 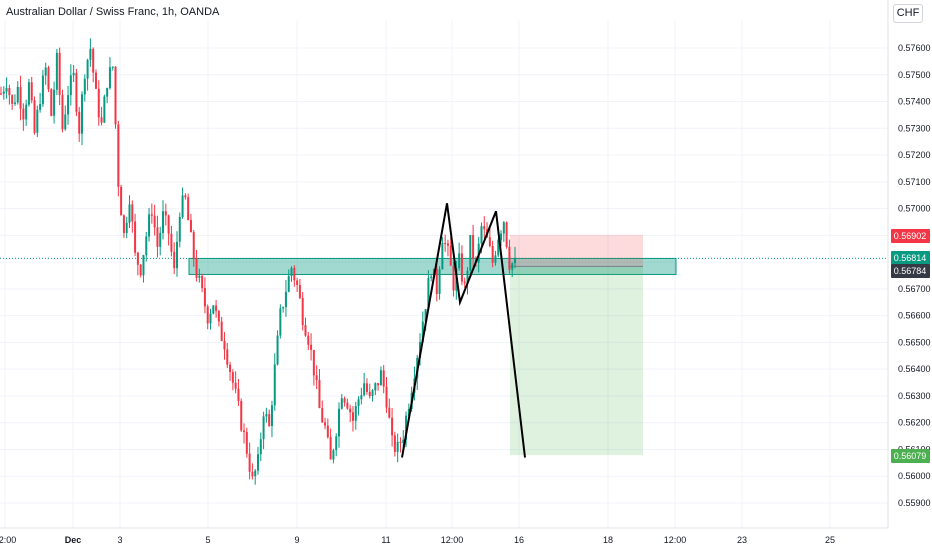 What do you see at coordinates (914, 396) in the screenshot?
I see `price-tick-label: 0.56300` at bounding box center [914, 396].